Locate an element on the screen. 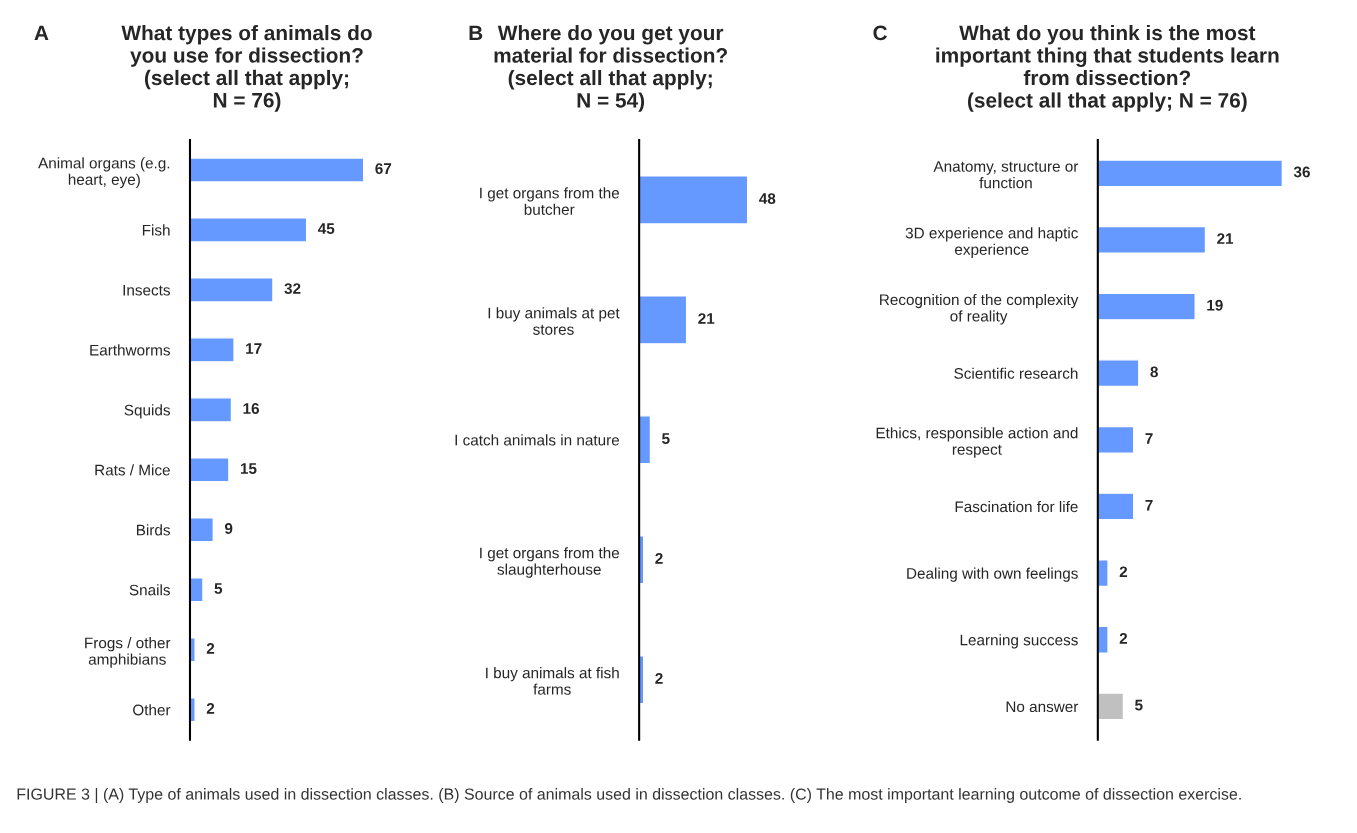 Image resolution: width=1357 pixels, height=833 pixels. data-label: 15 is located at coordinates (248, 468).